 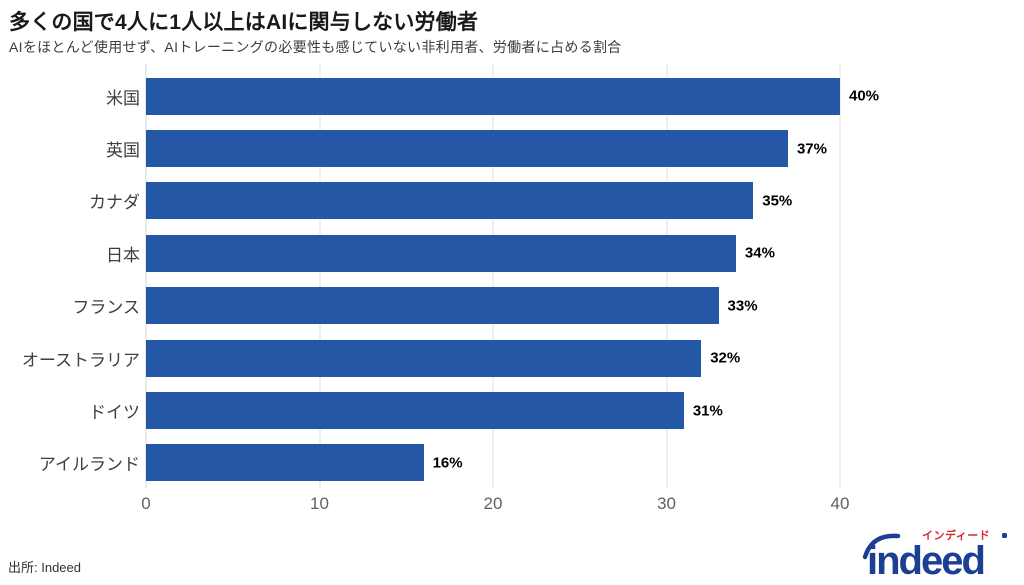 I want to click on bar-track: 34%, so click(x=493, y=253).